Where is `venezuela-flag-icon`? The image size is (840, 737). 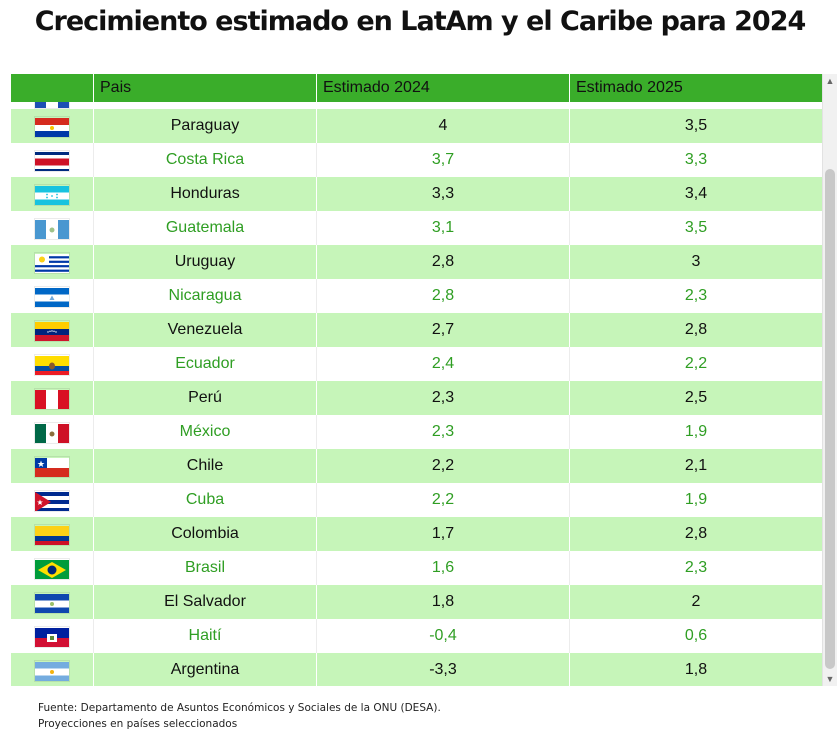 venezuela-flag-icon is located at coordinates (52, 331).